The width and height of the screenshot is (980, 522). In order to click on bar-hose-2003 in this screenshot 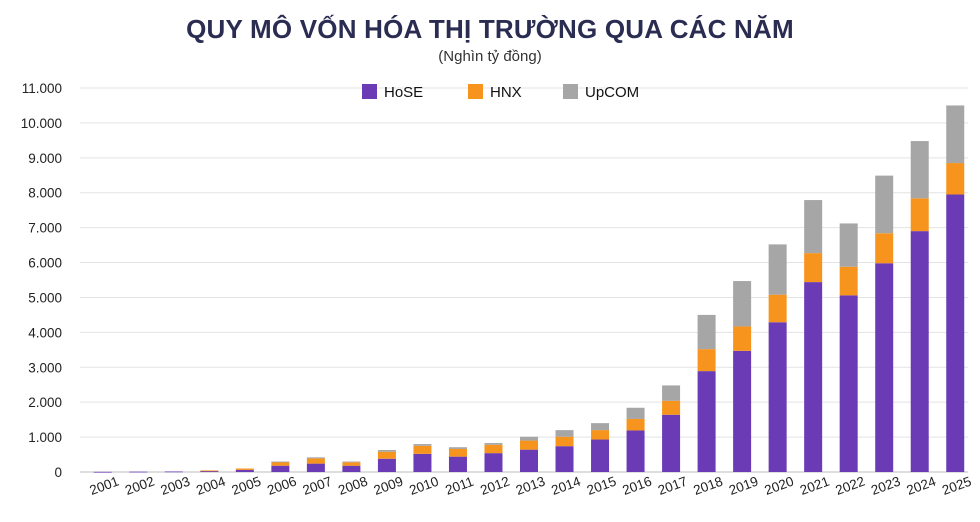, I will do `click(173, 472)`.